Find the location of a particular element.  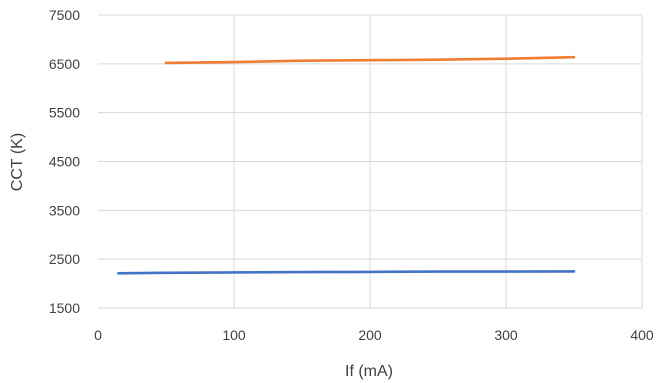

x-tick-label: 400 is located at coordinates (642, 335).